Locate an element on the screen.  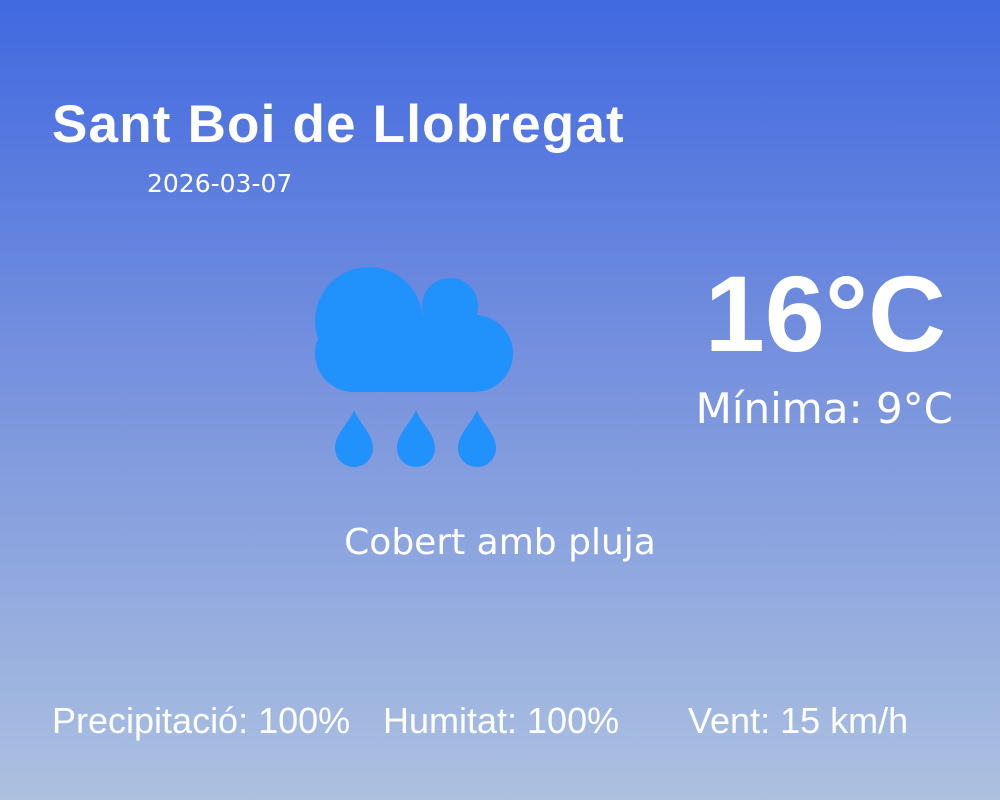
cloud-base is located at coordinates (414, 353).